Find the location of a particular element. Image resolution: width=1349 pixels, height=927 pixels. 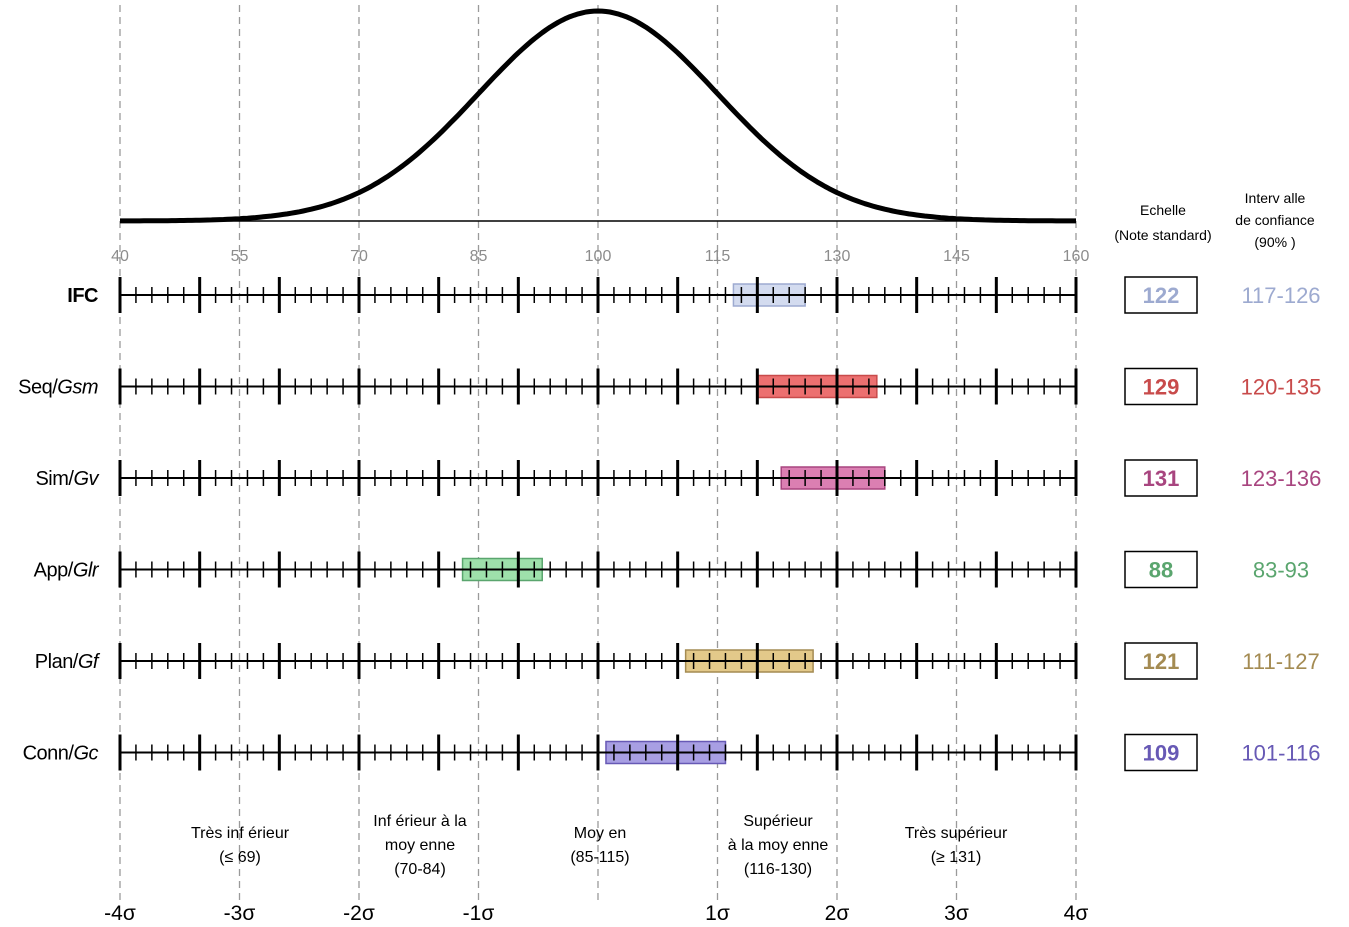

confidence-interval-text: 120-135 is located at coordinates (1281, 387).